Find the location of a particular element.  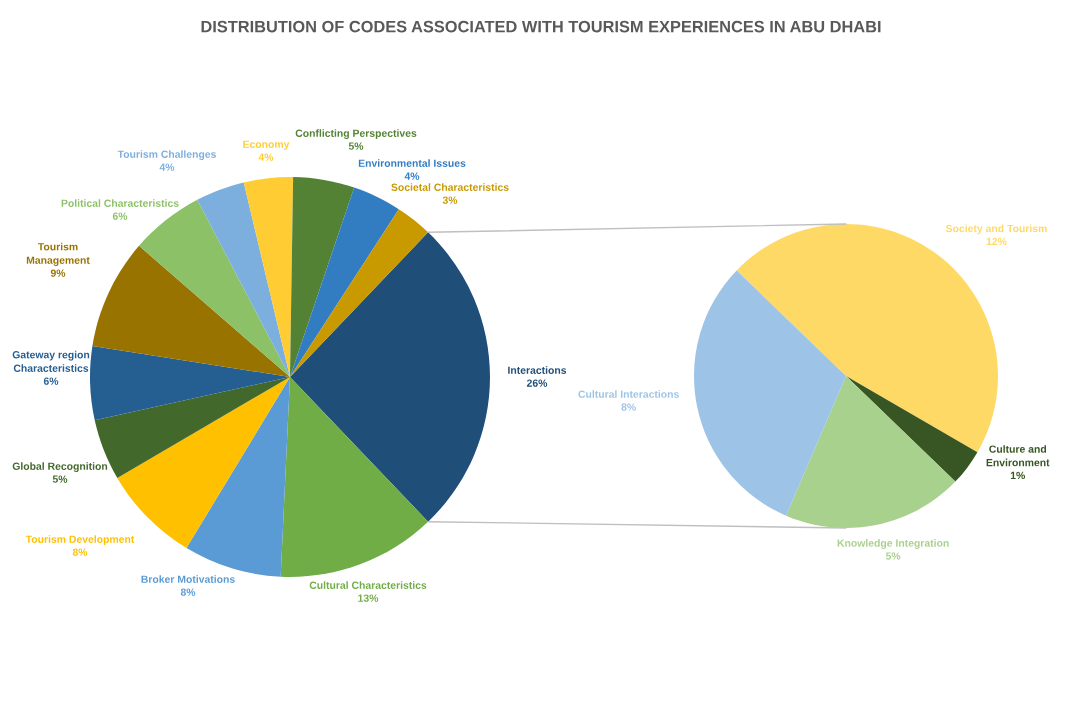

slice-label: Economy is located at coordinates (266, 145).